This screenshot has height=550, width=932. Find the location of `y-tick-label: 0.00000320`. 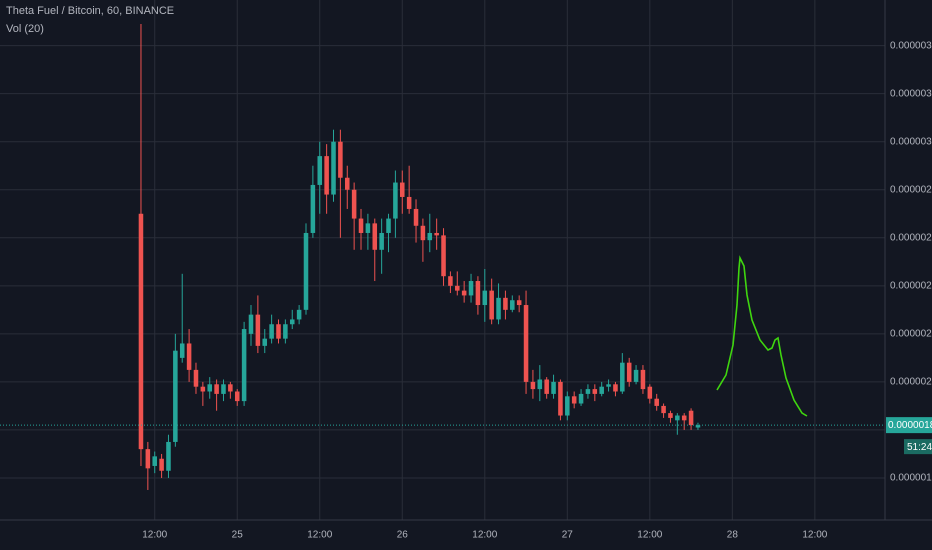

y-tick-label: 0.00000320 is located at coordinates (911, 93).